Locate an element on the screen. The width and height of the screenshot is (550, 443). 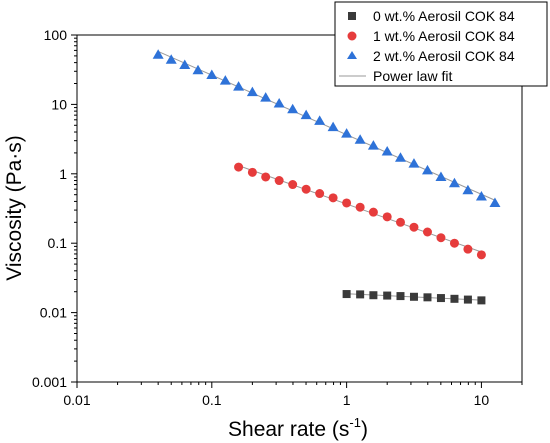
legend-label-1wt: 1 wt.% Aerosil COK 84 is located at coordinates (444, 36).